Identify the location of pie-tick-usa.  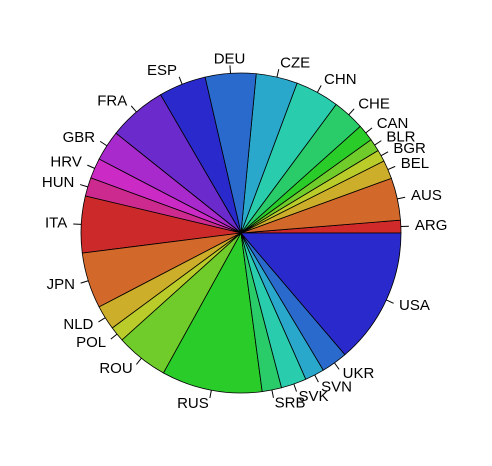
(390, 301).